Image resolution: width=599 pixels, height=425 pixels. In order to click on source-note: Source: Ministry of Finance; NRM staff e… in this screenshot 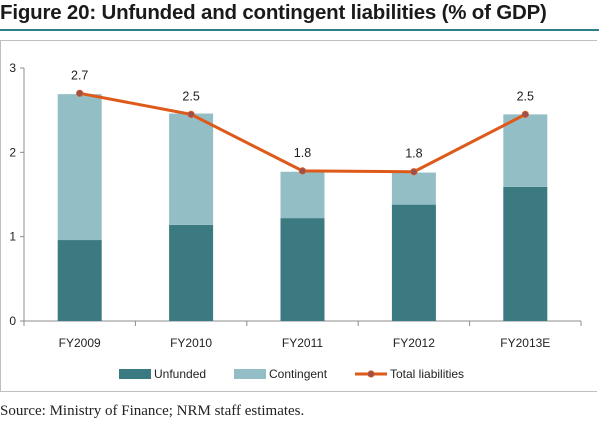, I will do `click(152, 411)`.